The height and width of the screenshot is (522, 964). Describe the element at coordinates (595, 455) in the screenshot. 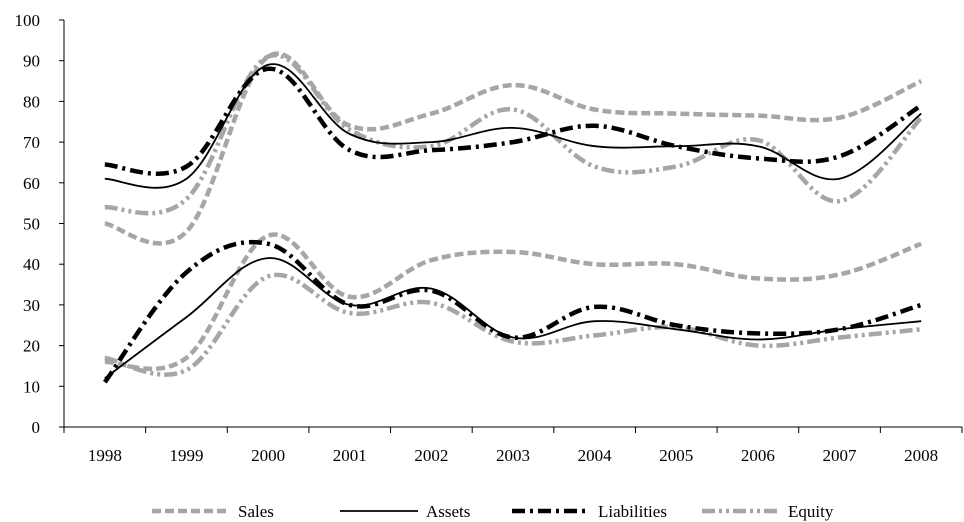

I see `x-tick-label: 2004` at that location.